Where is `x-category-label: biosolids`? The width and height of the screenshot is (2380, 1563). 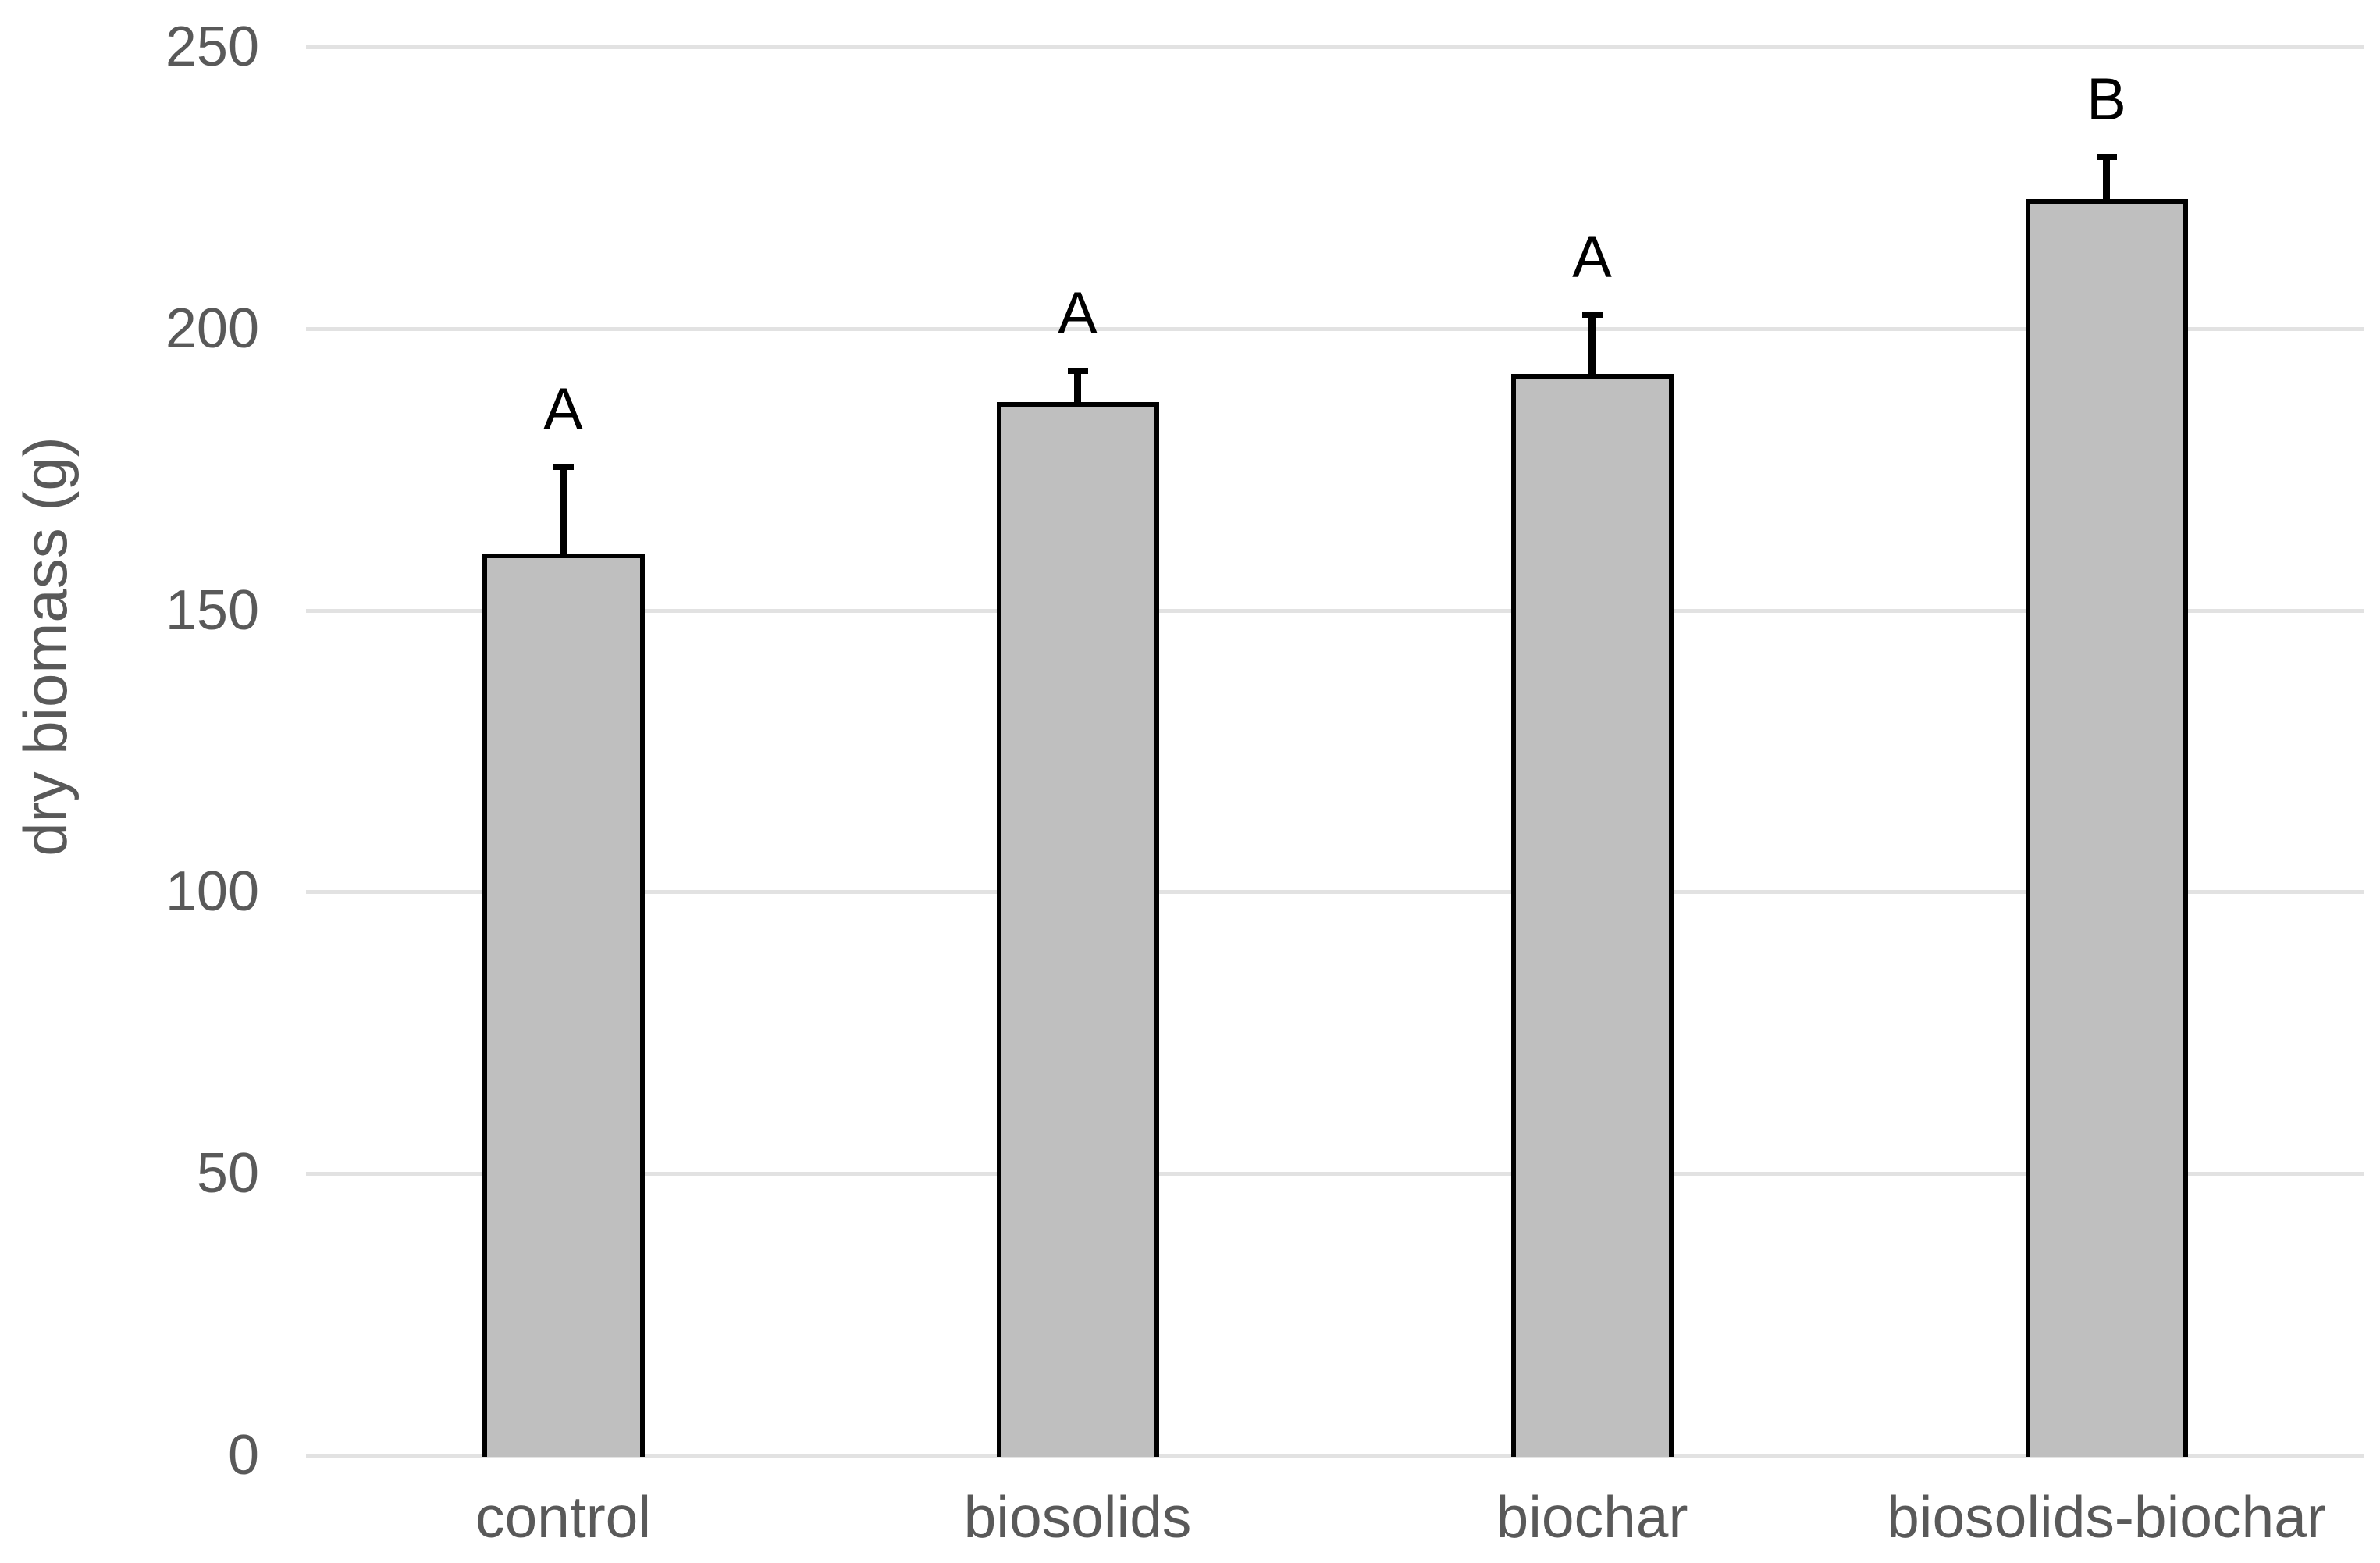 x-category-label: biosolids is located at coordinates (1077, 1517).